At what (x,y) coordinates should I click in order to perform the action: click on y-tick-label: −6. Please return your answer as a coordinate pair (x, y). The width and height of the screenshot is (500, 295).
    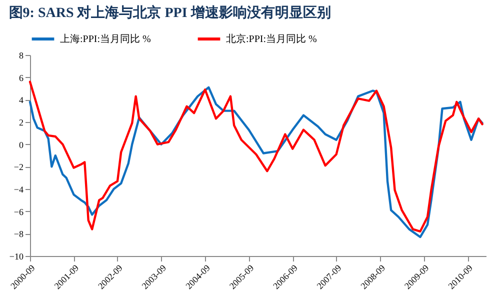
    Looking at the image, I should click on (19, 211).